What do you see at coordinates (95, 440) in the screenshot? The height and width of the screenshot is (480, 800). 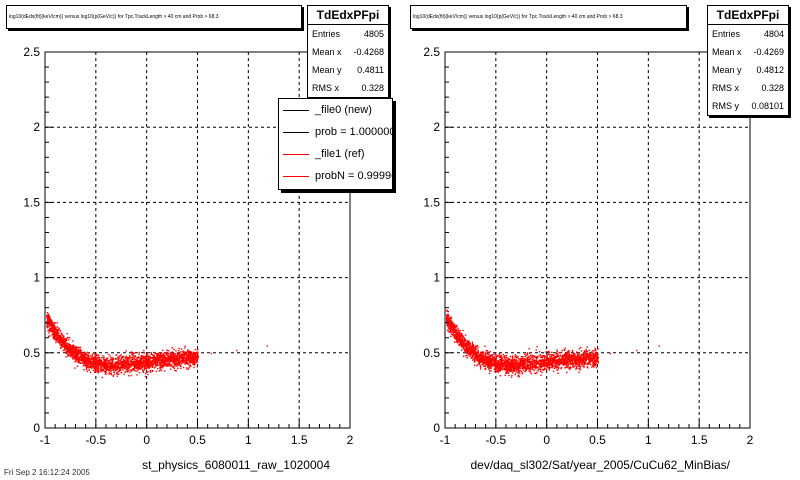 I see `x-tick-label: -0.5` at bounding box center [95, 440].